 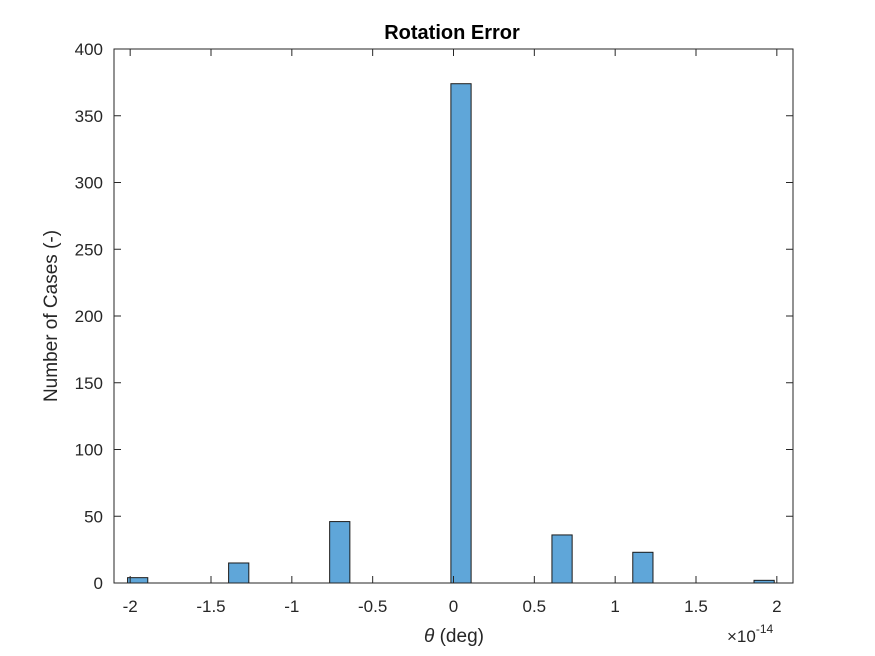 I want to click on x-tick-label: -1, so click(x=291, y=606).